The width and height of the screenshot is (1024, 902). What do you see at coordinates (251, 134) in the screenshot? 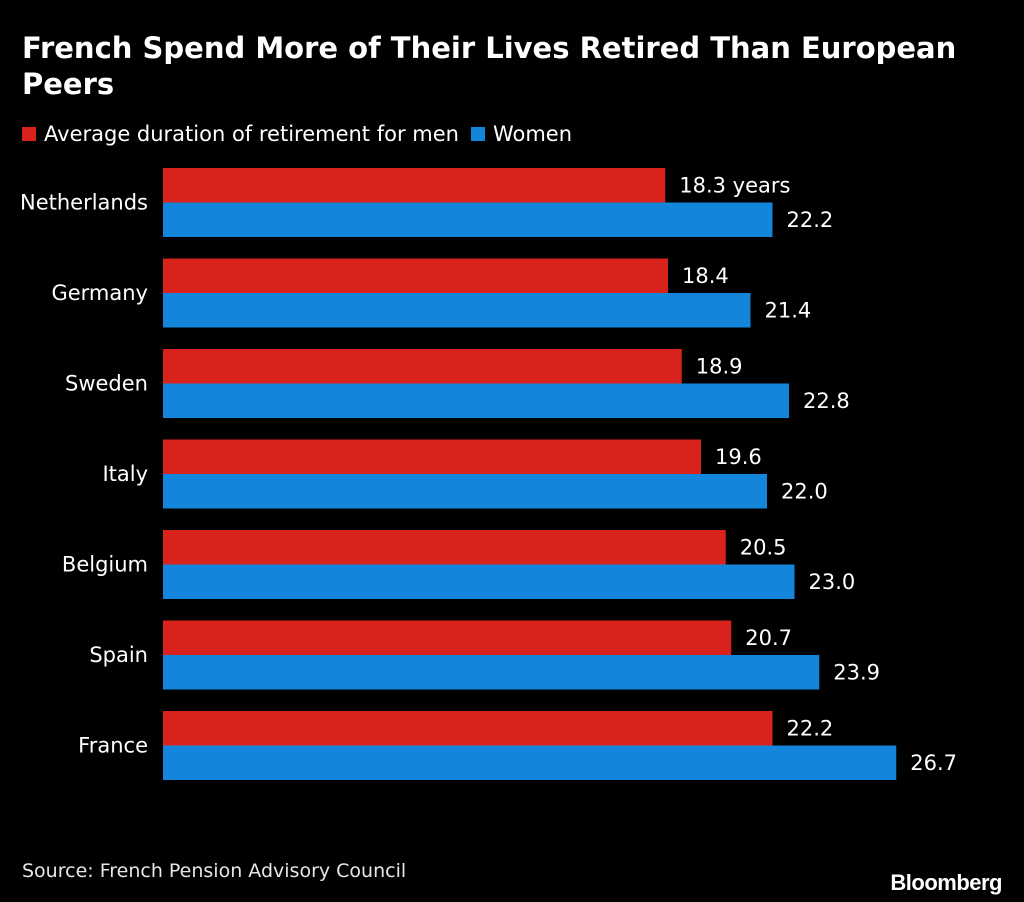
I see `legend-label-men: Average duration of retirement for men` at bounding box center [251, 134].